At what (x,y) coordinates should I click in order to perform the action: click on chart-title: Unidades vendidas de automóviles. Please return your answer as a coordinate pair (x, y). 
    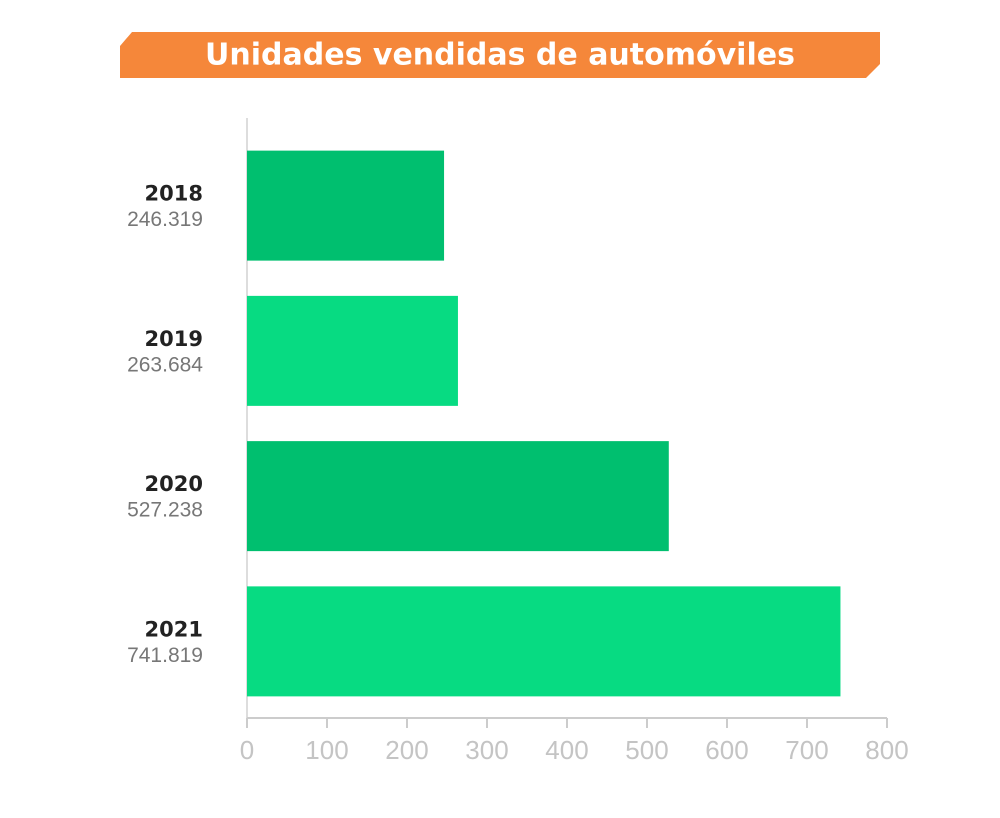
    Looking at the image, I should click on (500, 55).